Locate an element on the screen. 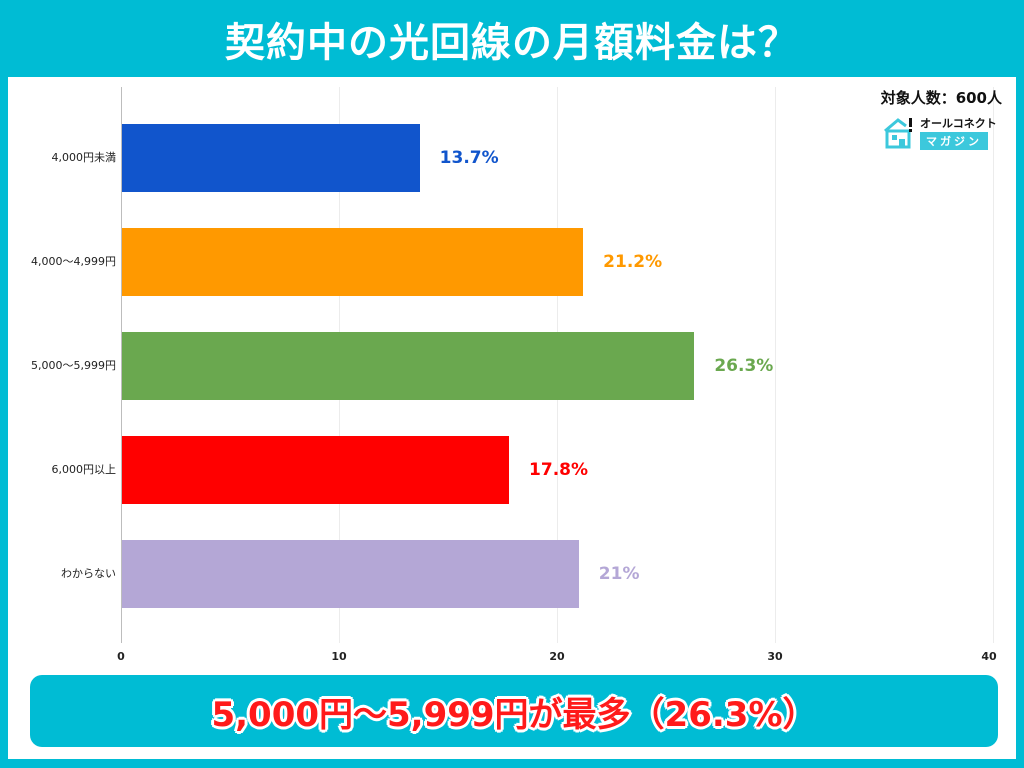 This screenshot has height=768, width=1024. x-tick-10: 10 is located at coordinates (339, 656).